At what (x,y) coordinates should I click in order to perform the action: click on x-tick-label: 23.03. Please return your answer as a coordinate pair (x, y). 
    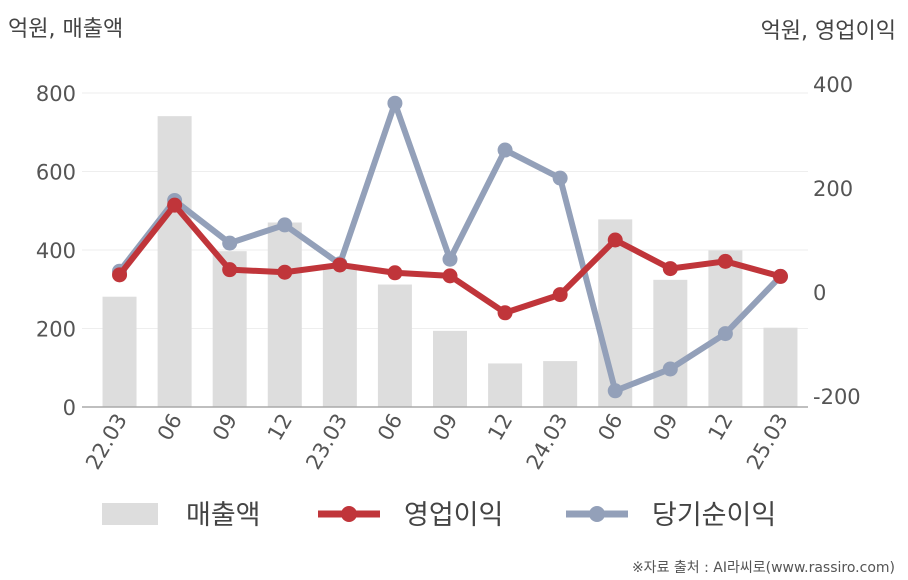
    Looking at the image, I should click on (326, 442).